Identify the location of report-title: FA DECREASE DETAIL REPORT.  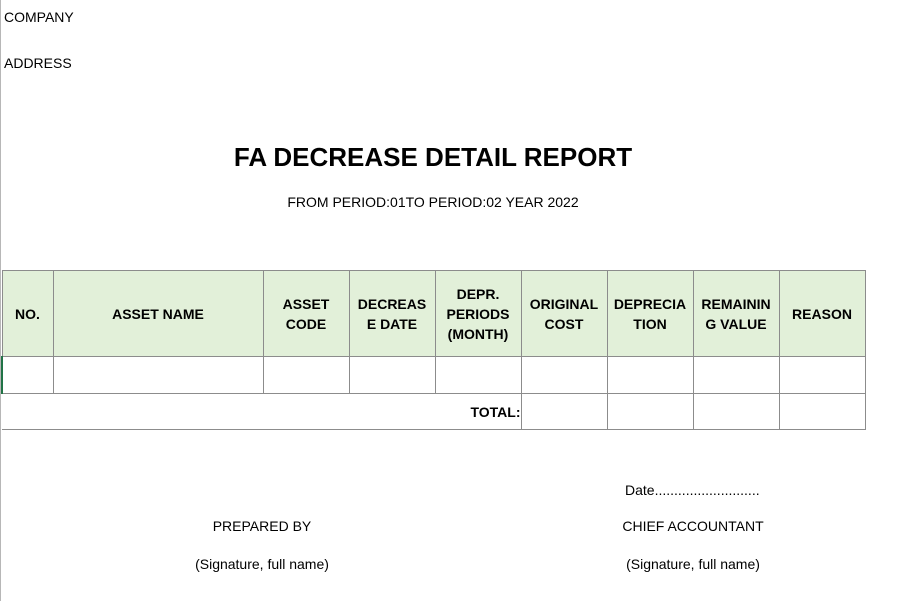
(433, 157).